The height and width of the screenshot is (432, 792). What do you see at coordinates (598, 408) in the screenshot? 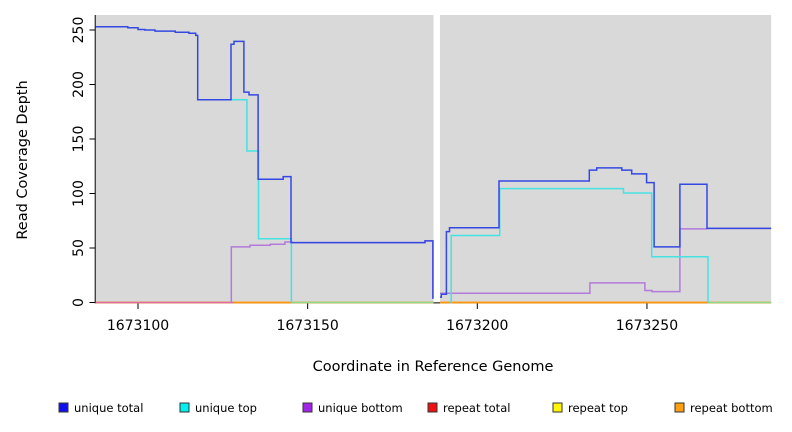
I see `legend-label: repeat top` at bounding box center [598, 408].